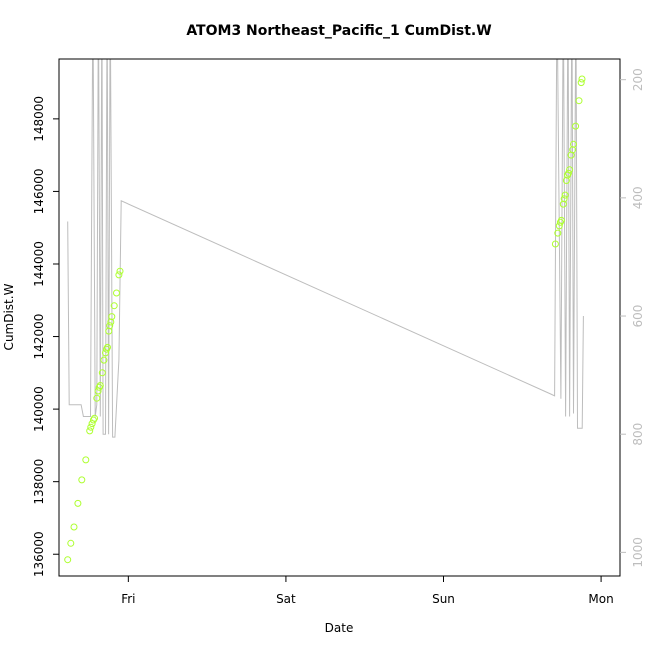 The image size is (650, 650). Describe the element at coordinates (9, 316) in the screenshot. I see `y-axis-label: CumDist.W` at that location.